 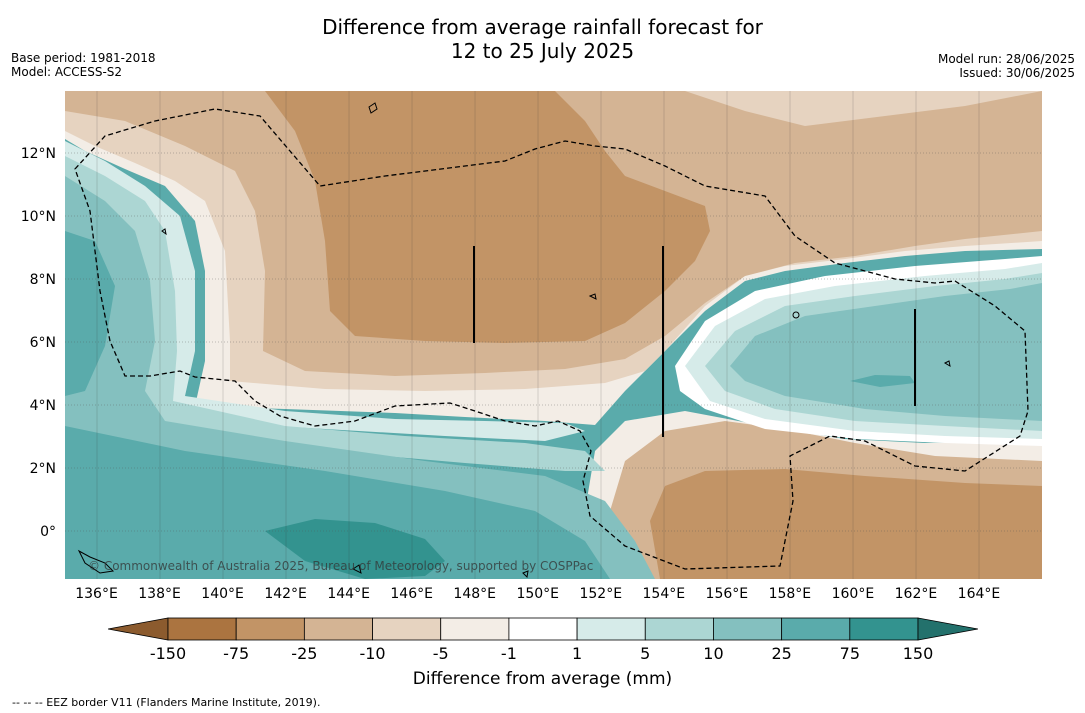 What do you see at coordinates (947, 629) in the screenshot?
I see `colorbar-extend-high` at bounding box center [947, 629].